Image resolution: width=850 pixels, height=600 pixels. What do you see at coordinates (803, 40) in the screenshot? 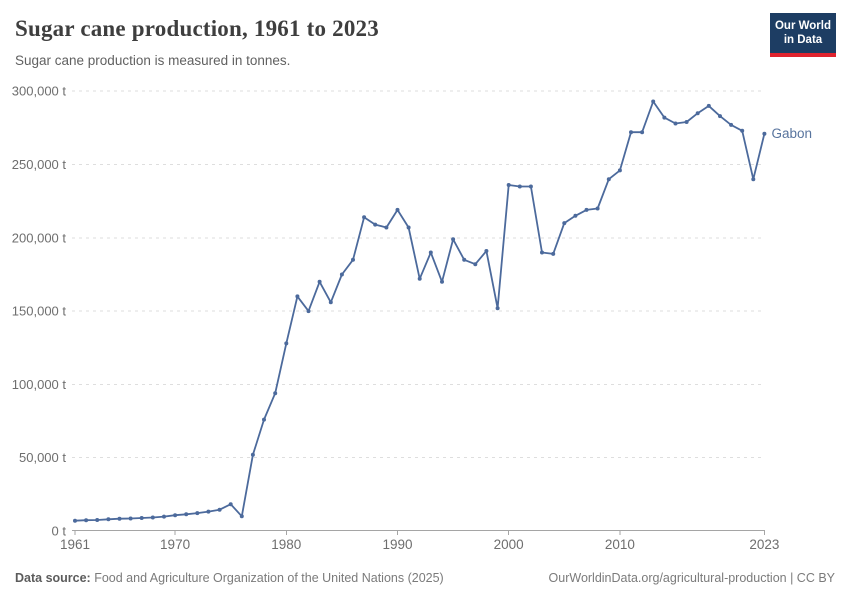
I see `owid-logo-line2: in Data` at bounding box center [803, 40].